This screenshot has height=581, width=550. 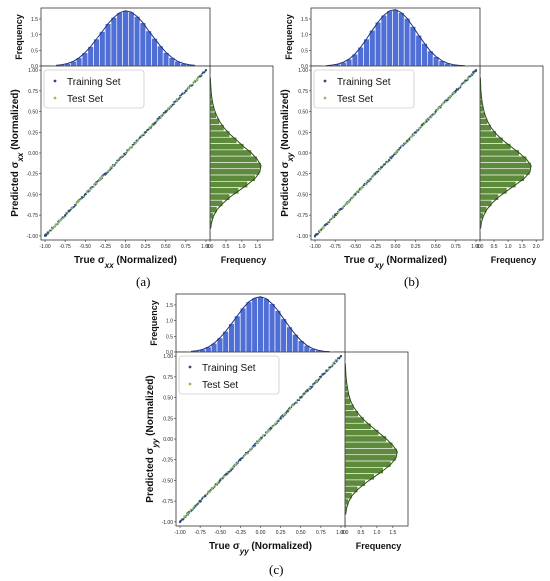 I want to click on right-histogram: 0.0 0.5 1.0 1.5 Frequency, so click(x=375, y=451).